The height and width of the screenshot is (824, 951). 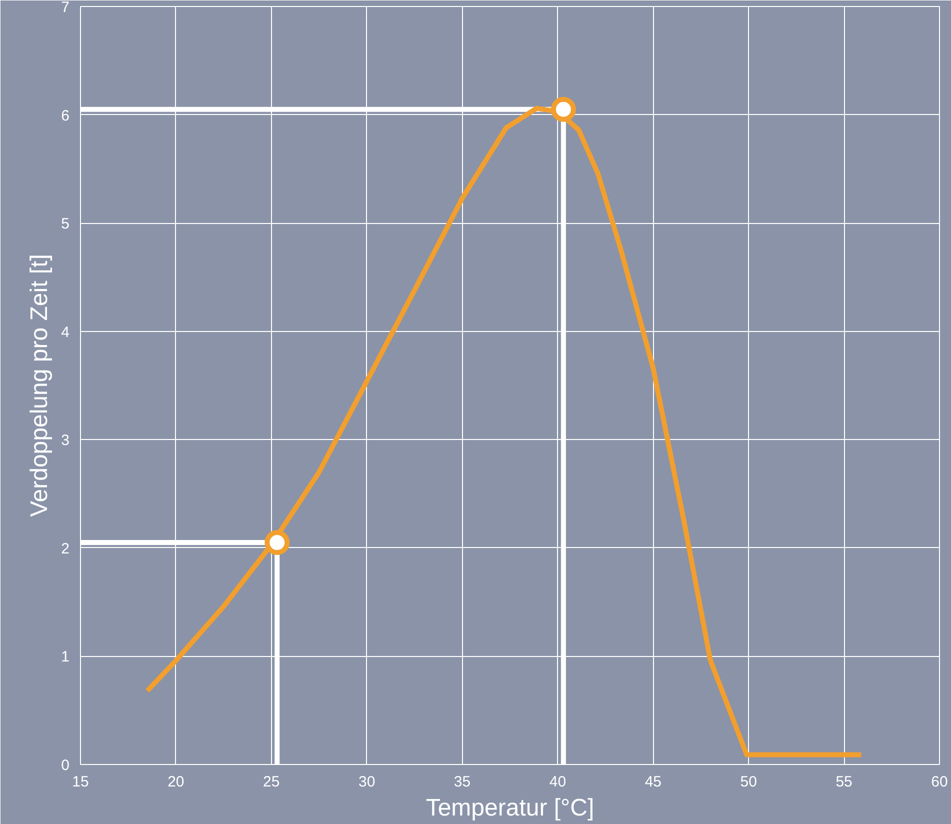 What do you see at coordinates (462, 782) in the screenshot?
I see `x-tick-label: 35` at bounding box center [462, 782].